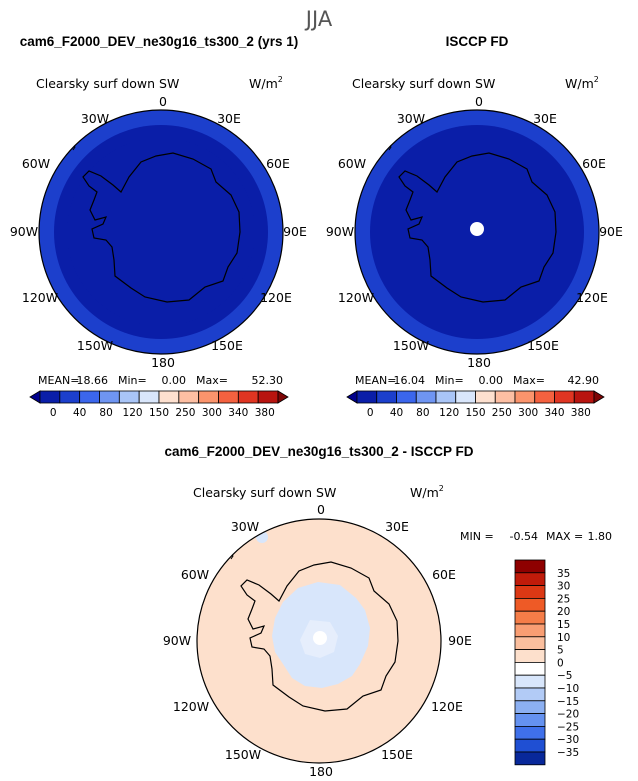 The image size is (638, 781). I want to click on stat-max-value: 52.30, so click(268, 380).